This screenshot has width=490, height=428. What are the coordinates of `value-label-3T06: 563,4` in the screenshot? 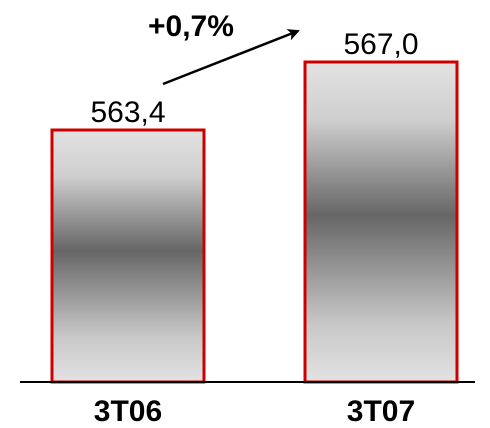 It's located at (127, 112).